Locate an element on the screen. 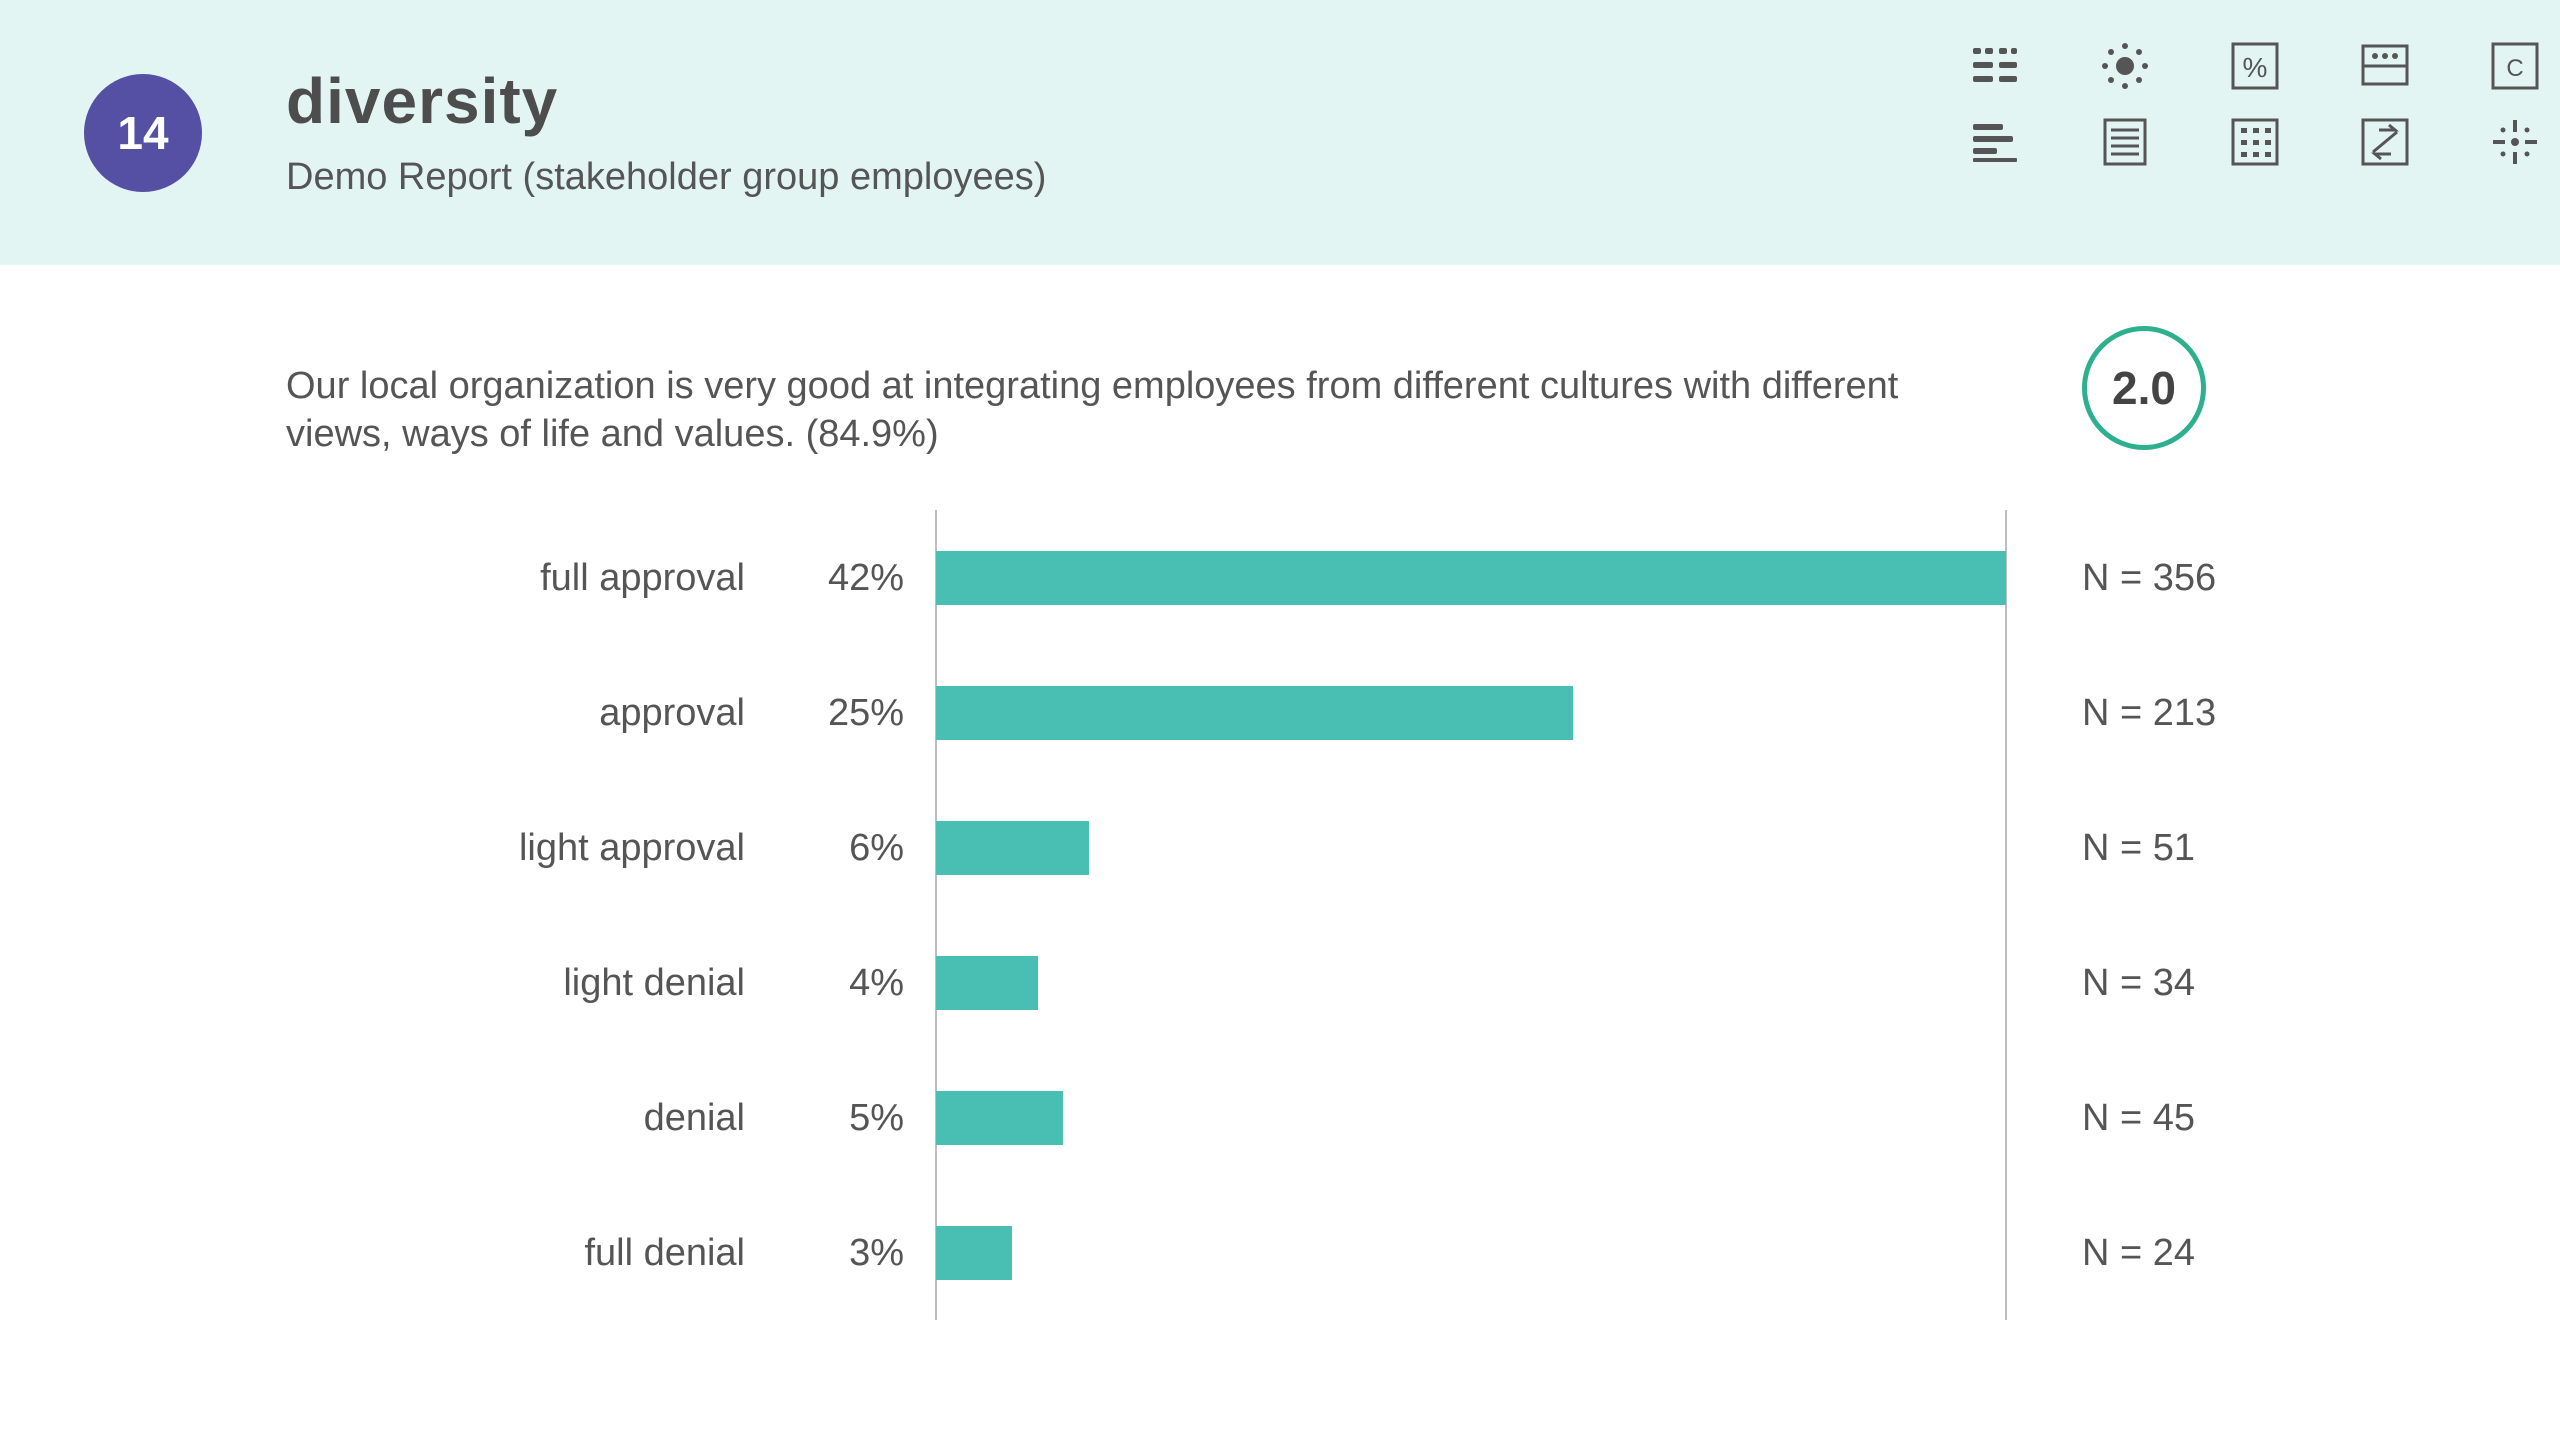 The height and width of the screenshot is (1440, 2560). sun-icon is located at coordinates (2125, 66).